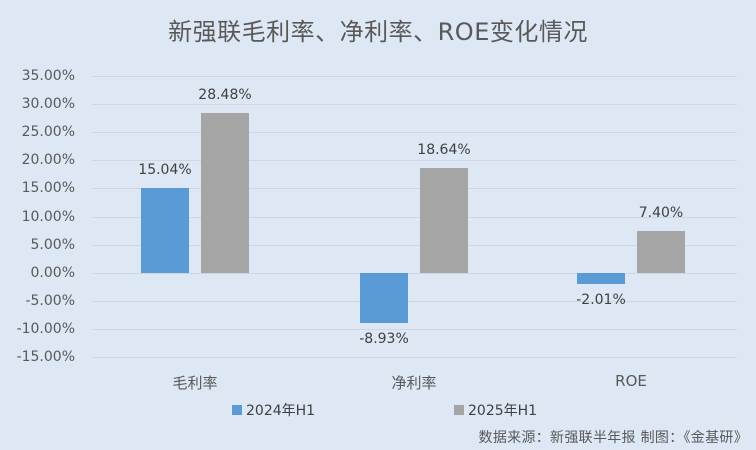  What do you see at coordinates (414, 383) in the screenshot?
I see `x-category-label: 净利率` at bounding box center [414, 383].